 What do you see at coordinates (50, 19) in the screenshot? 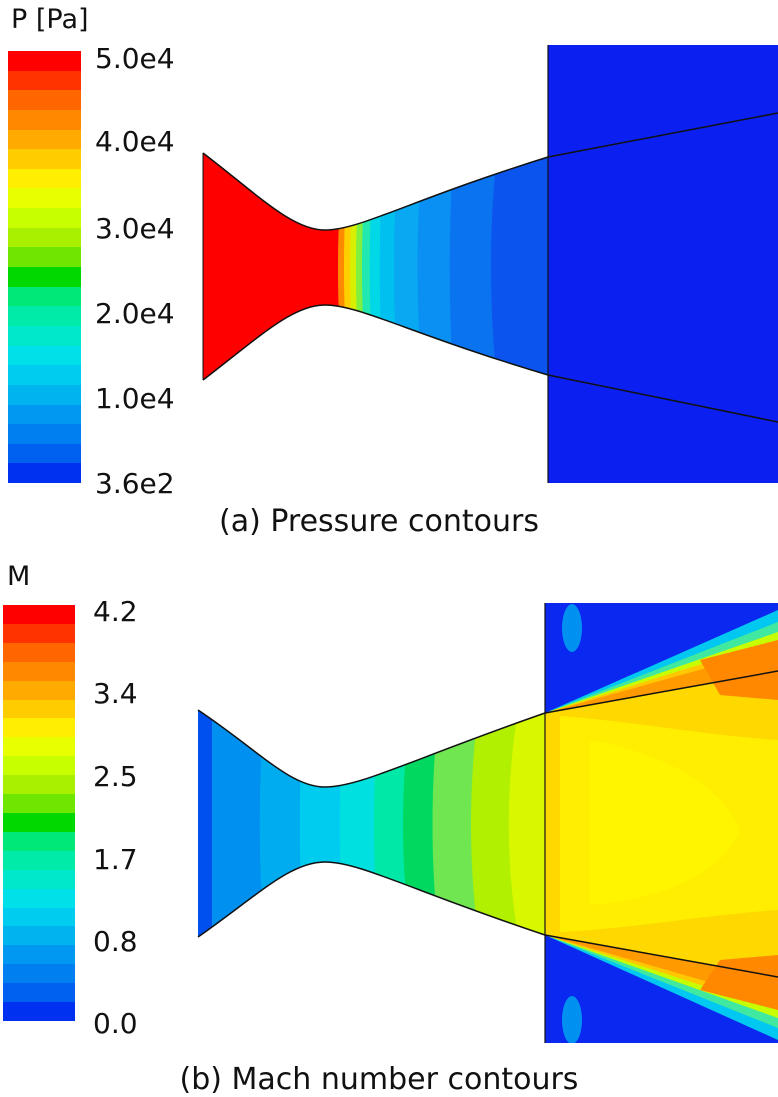
I see `pressure-legend-title: P [Pa]` at bounding box center [50, 19].